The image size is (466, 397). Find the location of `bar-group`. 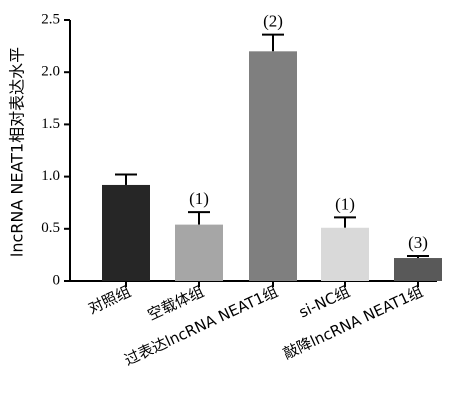

bar-group is located at coordinates (126, 227).